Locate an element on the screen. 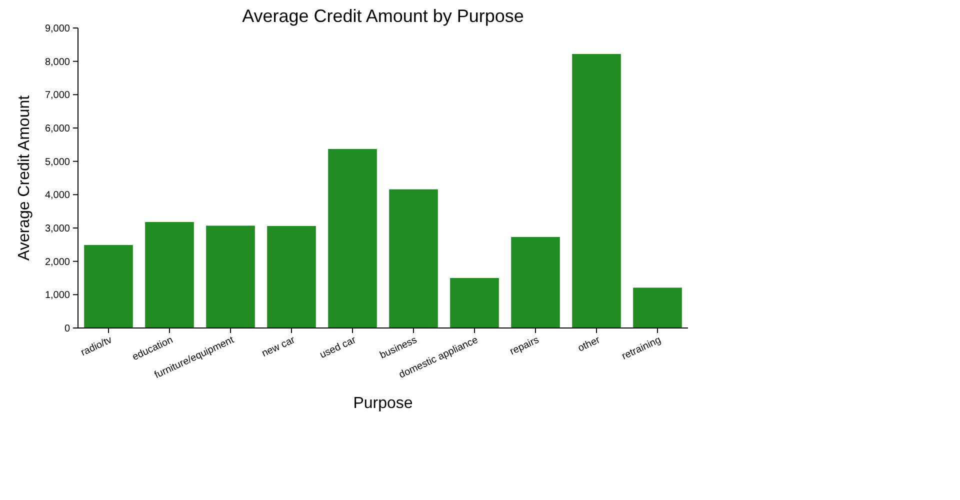 The height and width of the screenshot is (500, 960). x-tick-label: new car is located at coordinates (279, 347).